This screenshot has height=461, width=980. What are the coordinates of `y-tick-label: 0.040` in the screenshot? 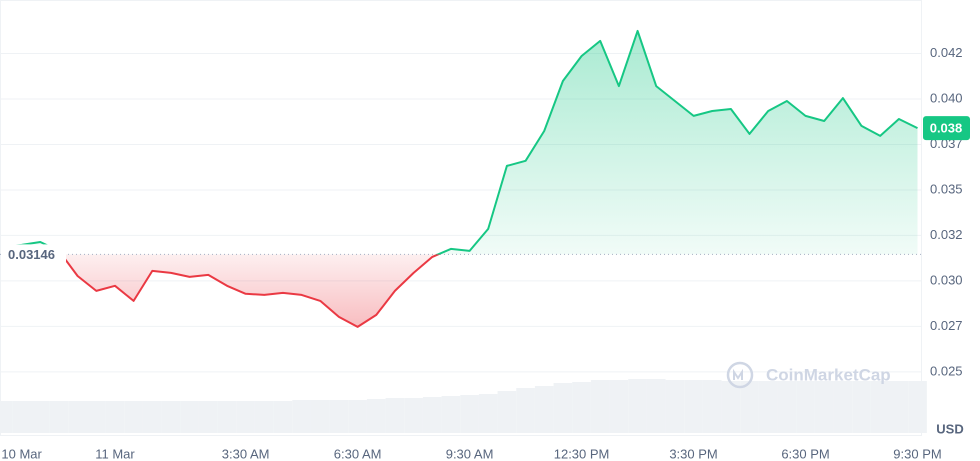 It's located at (946, 97).